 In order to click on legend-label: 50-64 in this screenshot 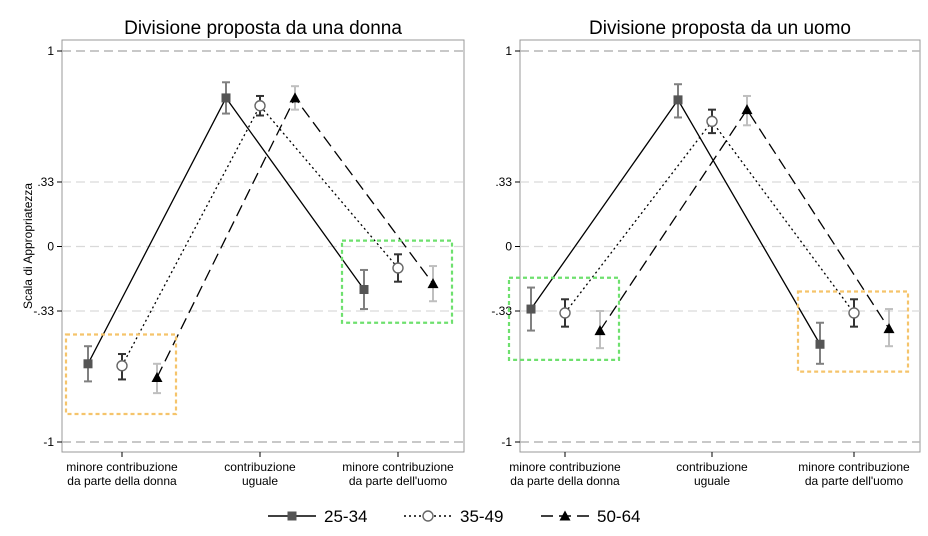, I will do `click(618, 516)`.